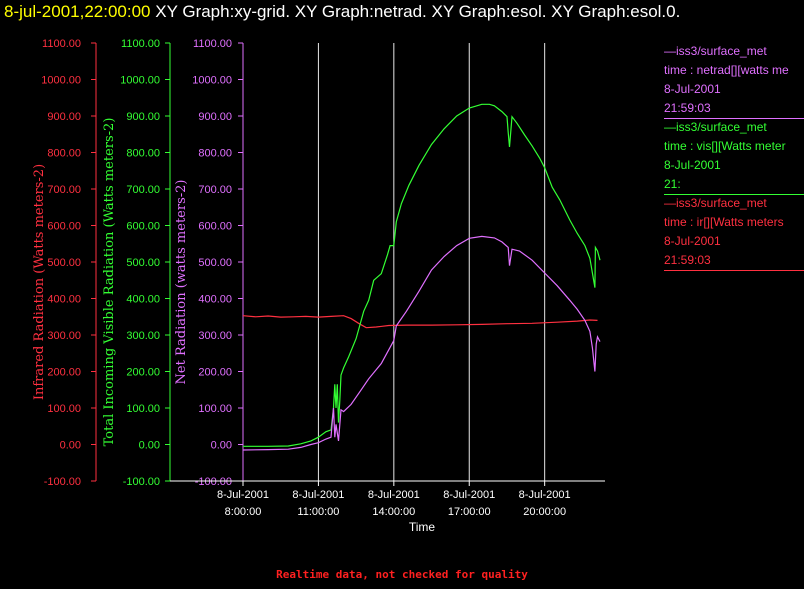 The image size is (804, 589). Describe the element at coordinates (724, 222) in the screenshot. I see `legend-var: time : ir[][Watts meters` at that location.